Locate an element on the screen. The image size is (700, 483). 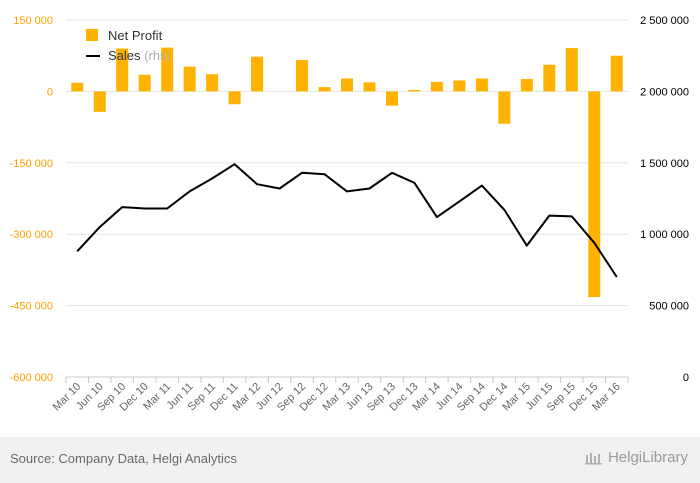
y-right-tick-label: 2 000 000 is located at coordinates (664, 92).